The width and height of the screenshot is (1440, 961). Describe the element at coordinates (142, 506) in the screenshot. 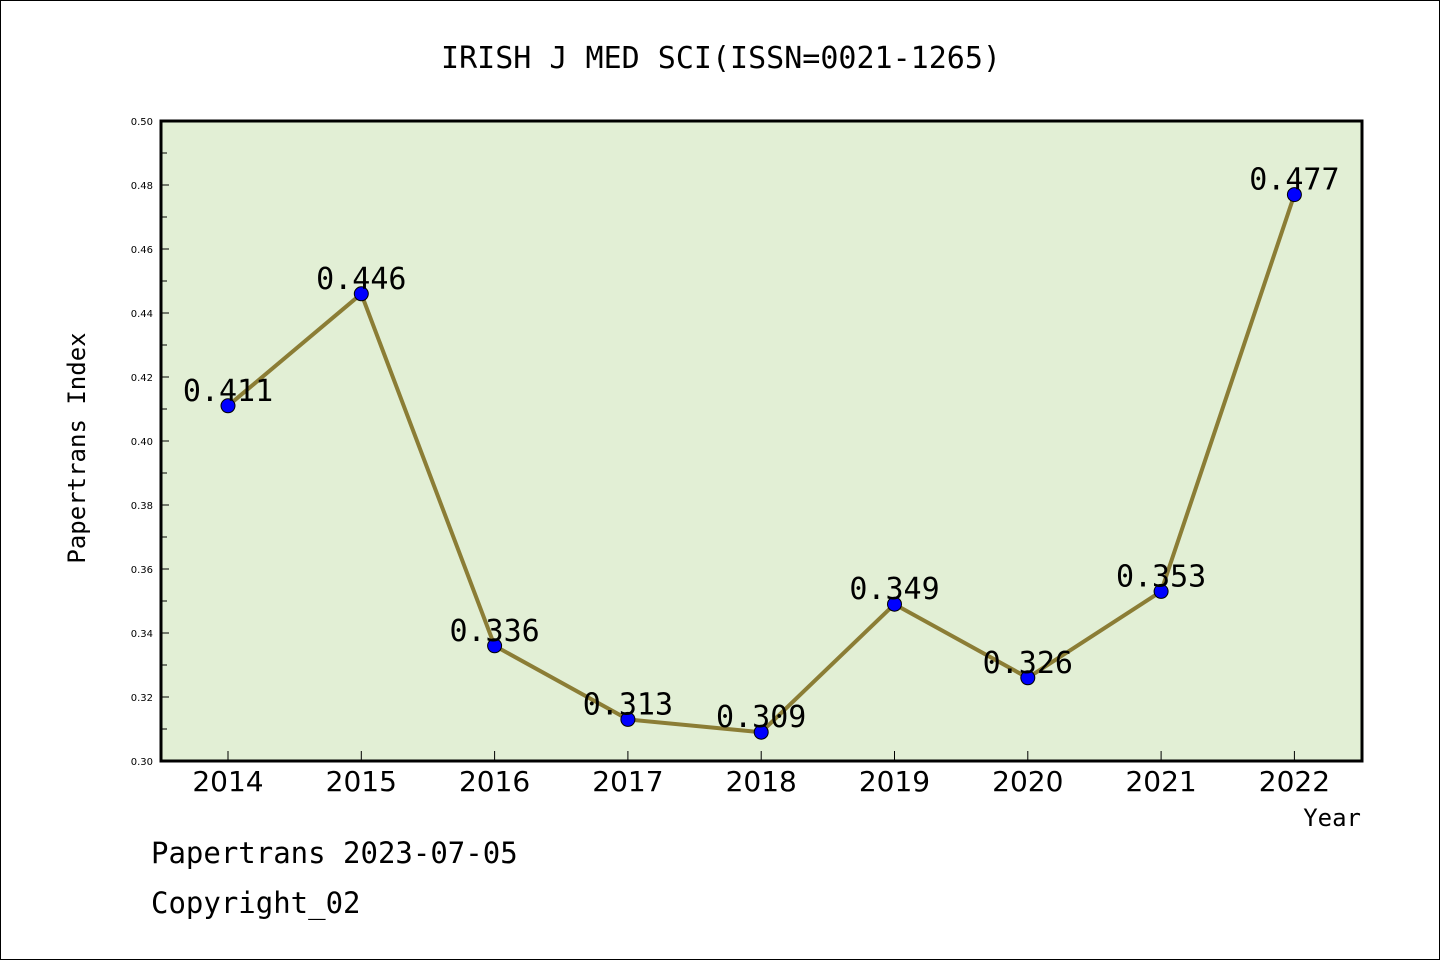

I see `y-tick-label: 0.38` at that location.